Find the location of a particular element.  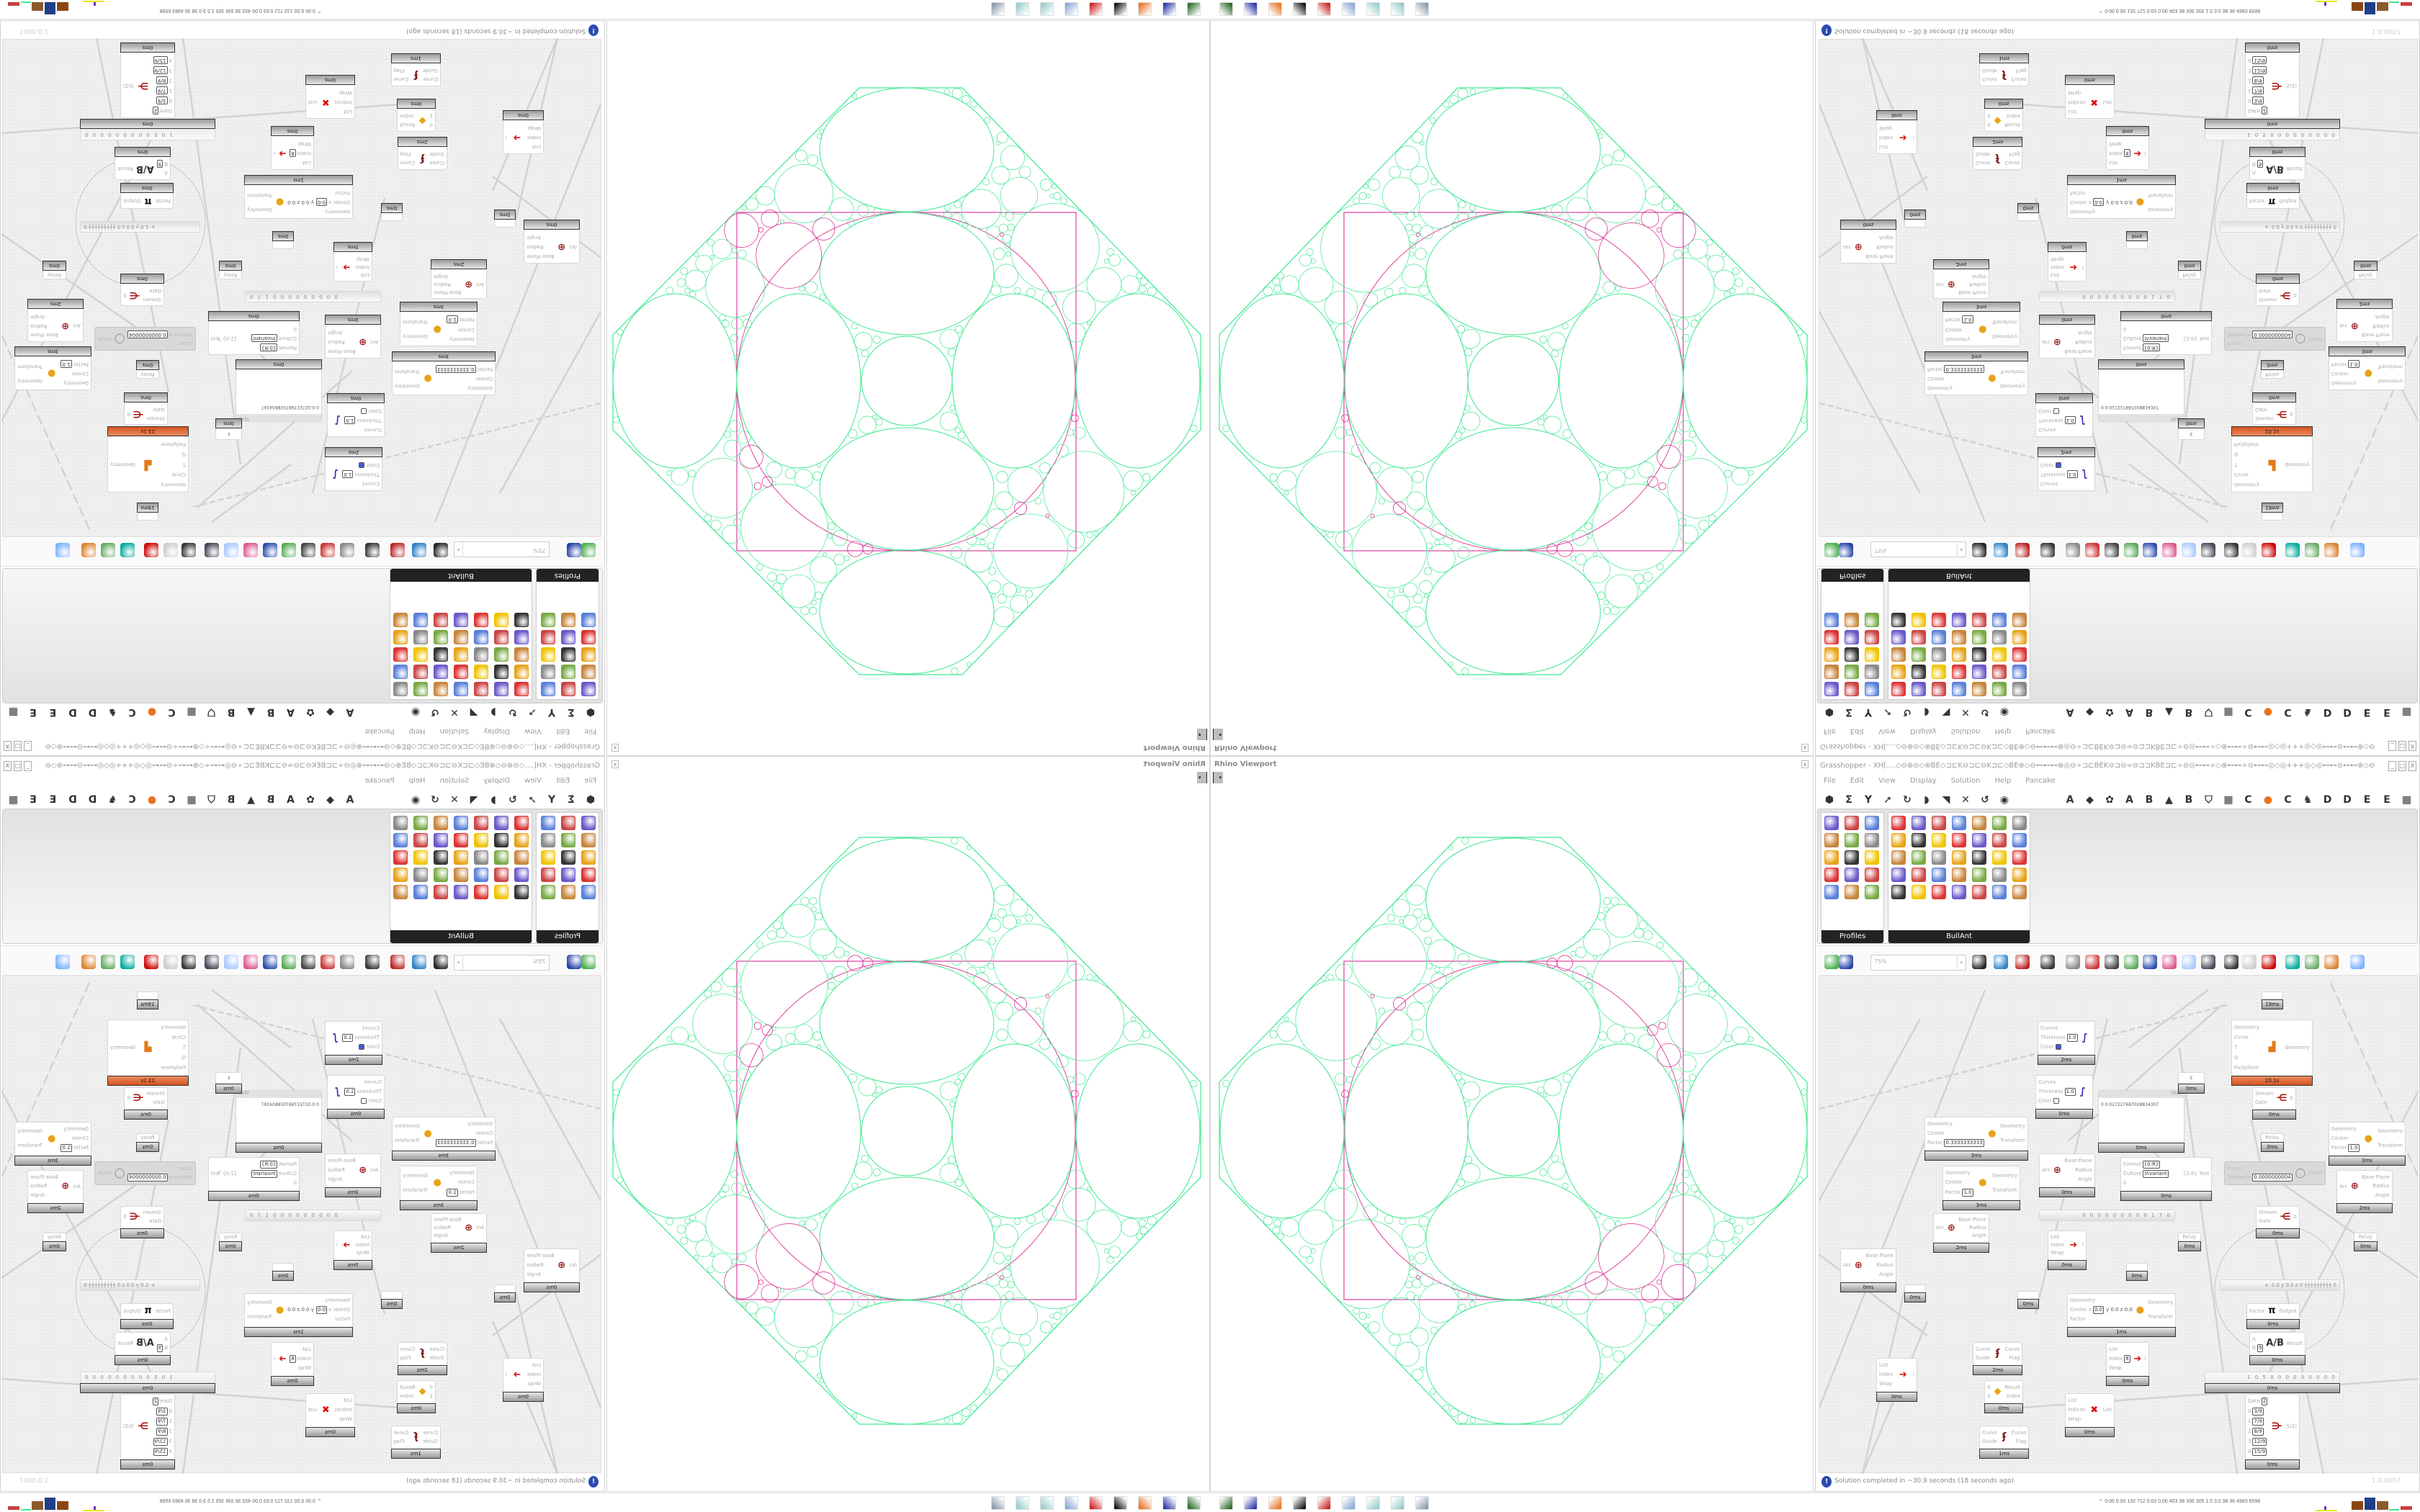

param-value: 12/9 is located at coordinates (160, 70).